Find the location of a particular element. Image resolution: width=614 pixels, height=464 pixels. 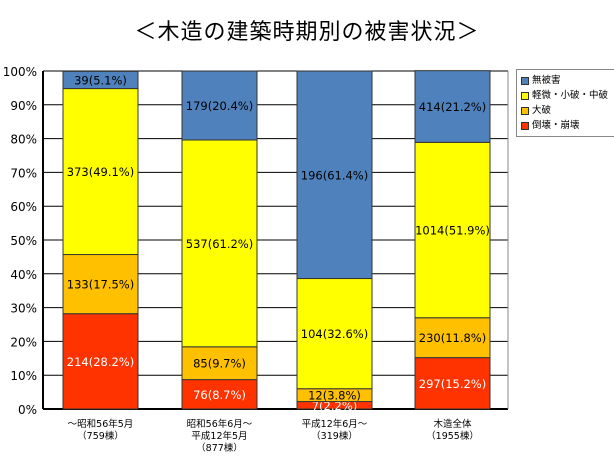

y-tick-label: 50% is located at coordinates (23, 241).